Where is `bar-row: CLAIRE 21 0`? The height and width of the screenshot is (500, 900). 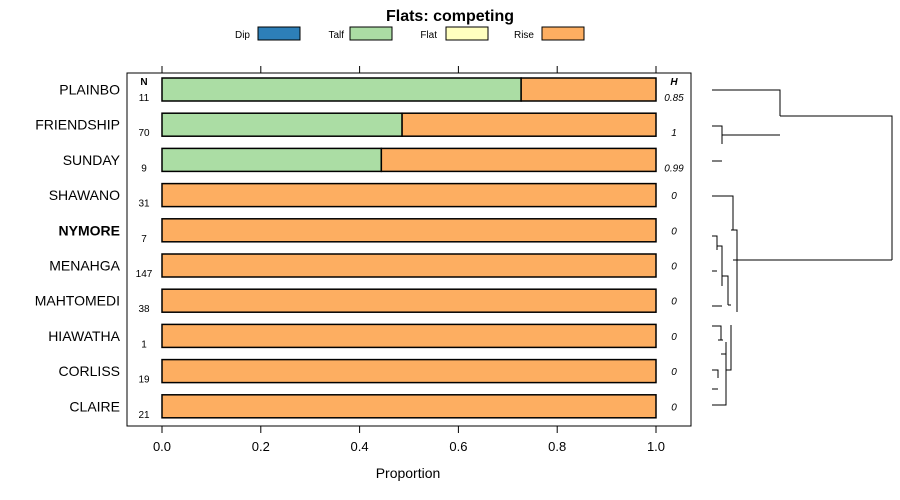
bar-row: CLAIRE 21 0 is located at coordinates (373, 407).